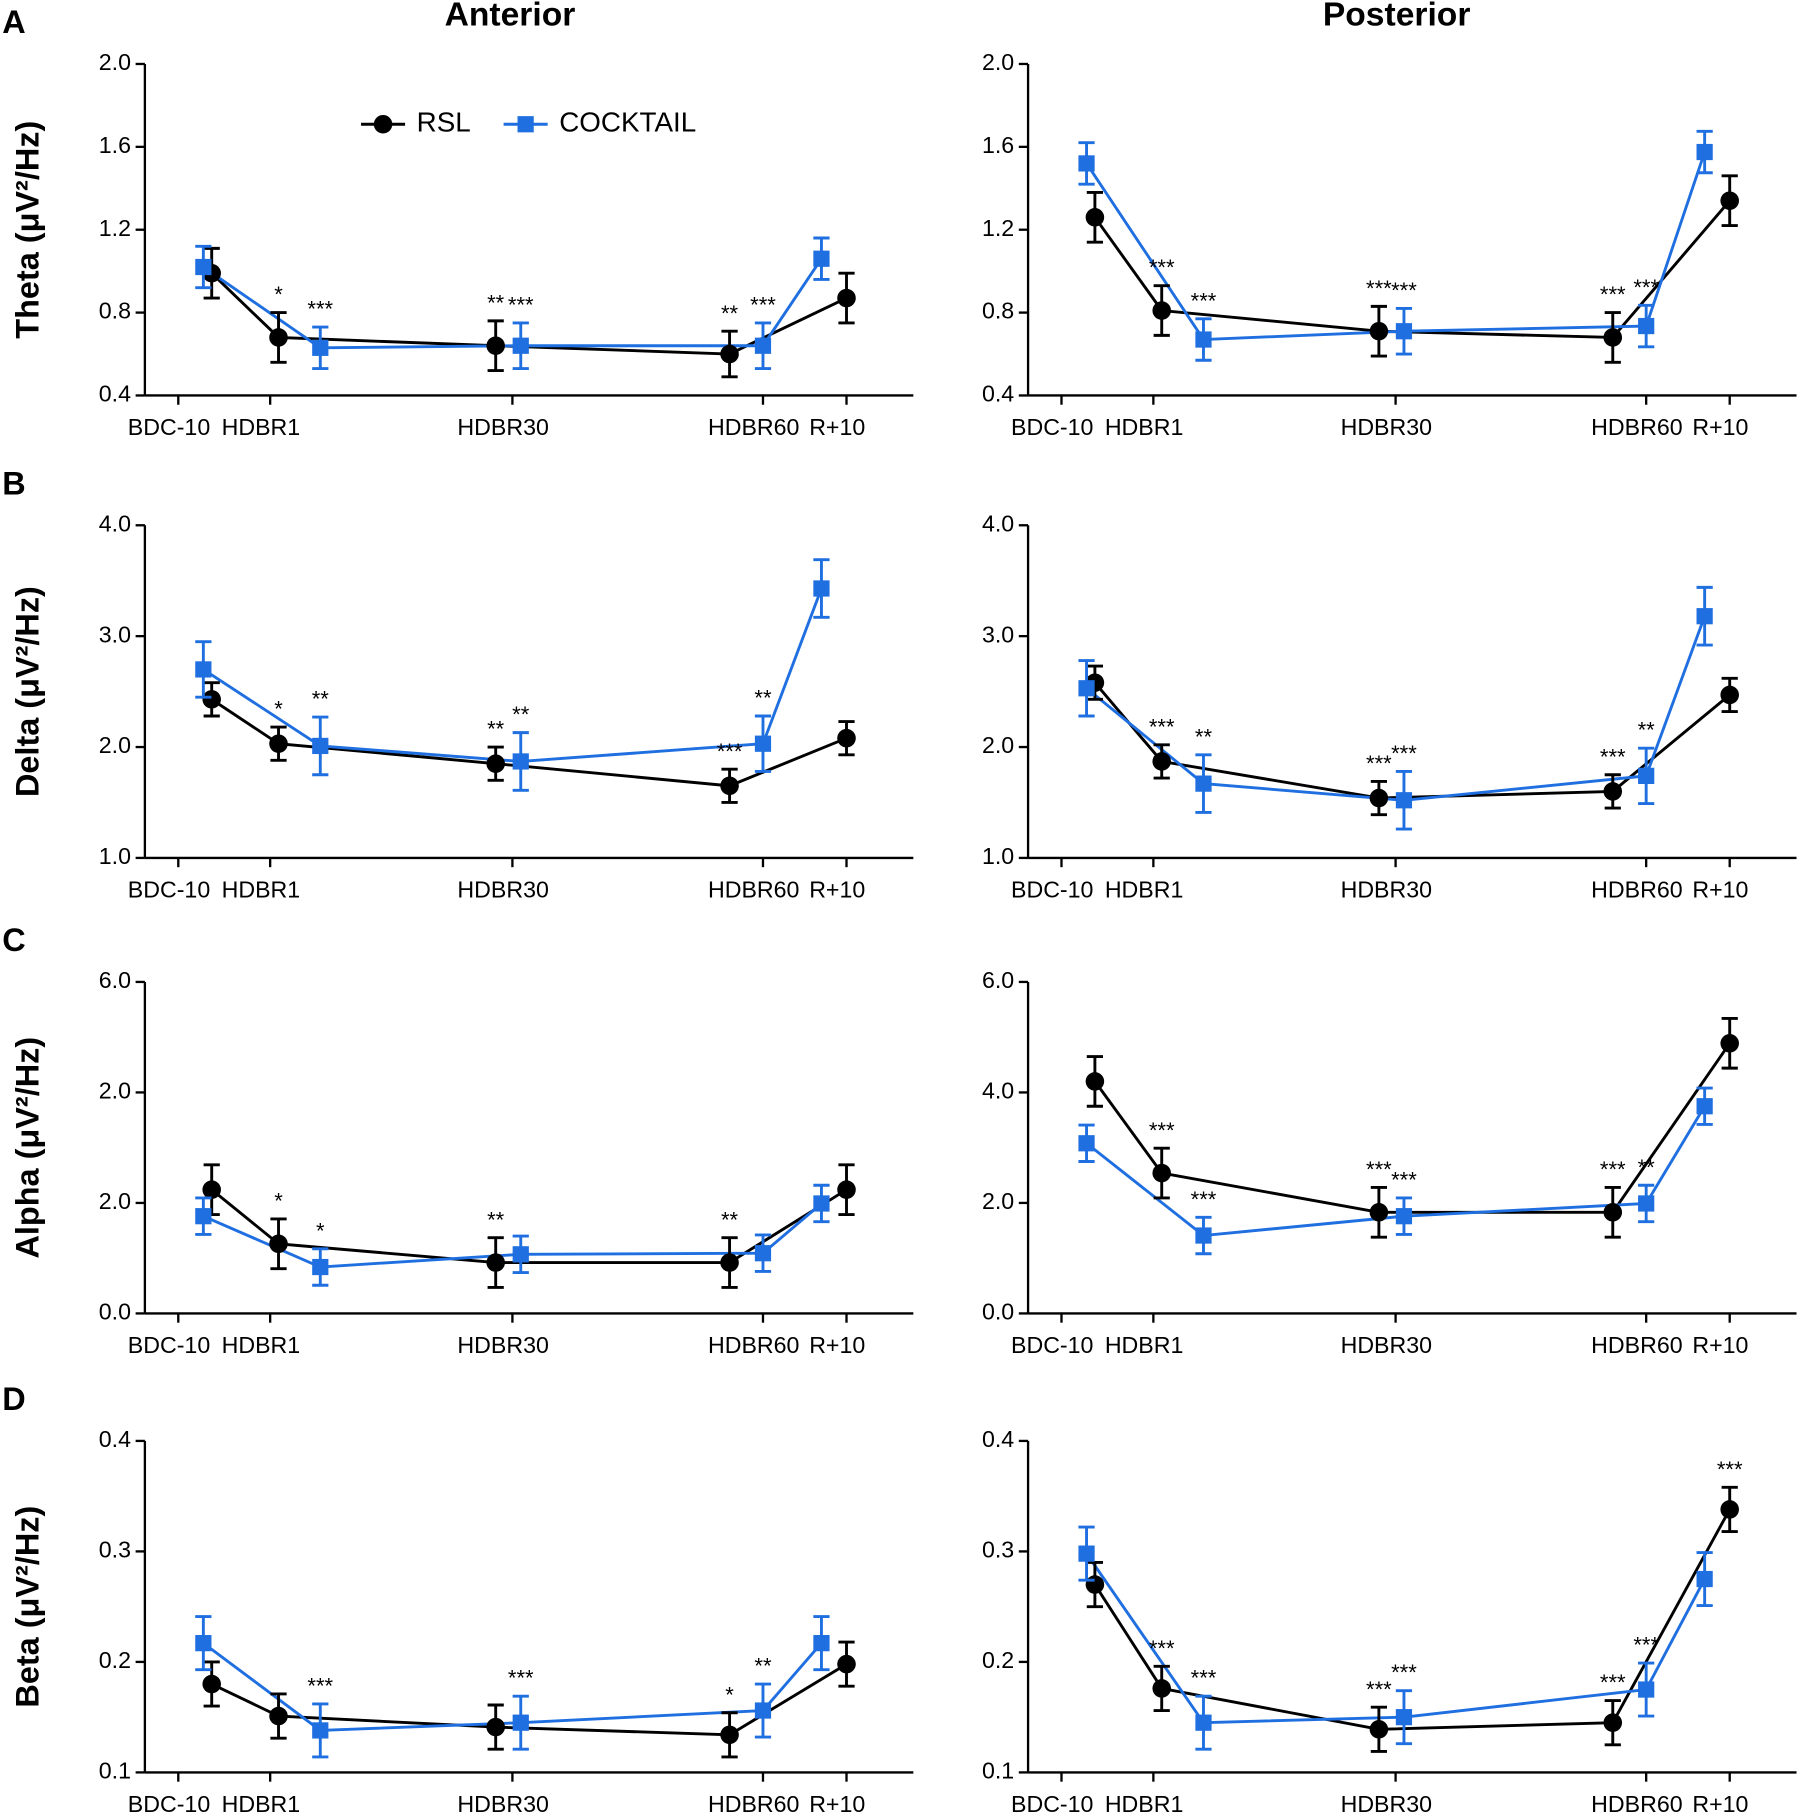  What do you see at coordinates (383, 124) in the screenshot?
I see `legend-marker` at bounding box center [383, 124].